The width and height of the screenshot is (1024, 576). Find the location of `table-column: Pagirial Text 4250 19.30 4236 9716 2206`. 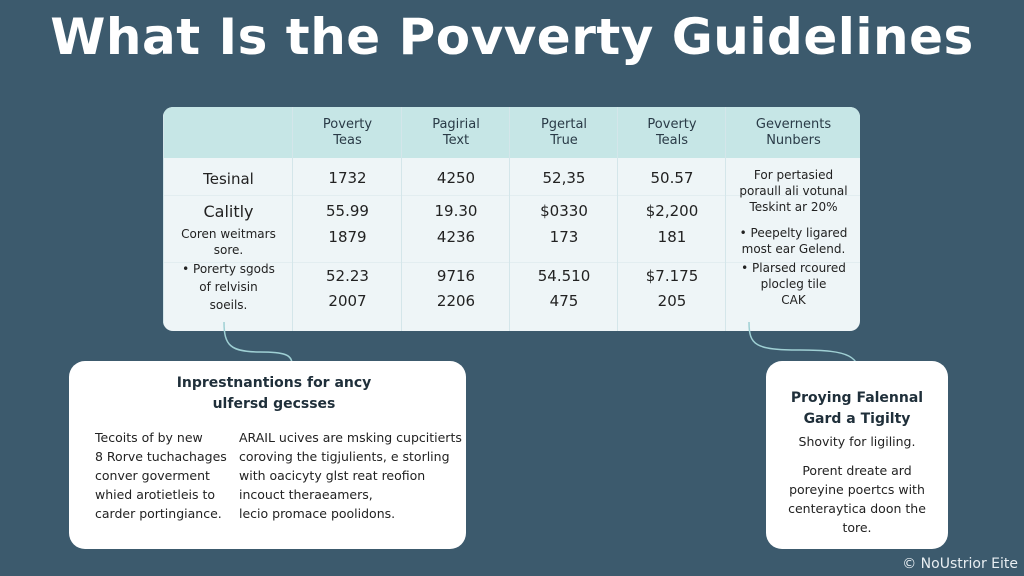

table-column: Pagirial Text 4250 19.30 4236 9716 2206 is located at coordinates (455, 219).